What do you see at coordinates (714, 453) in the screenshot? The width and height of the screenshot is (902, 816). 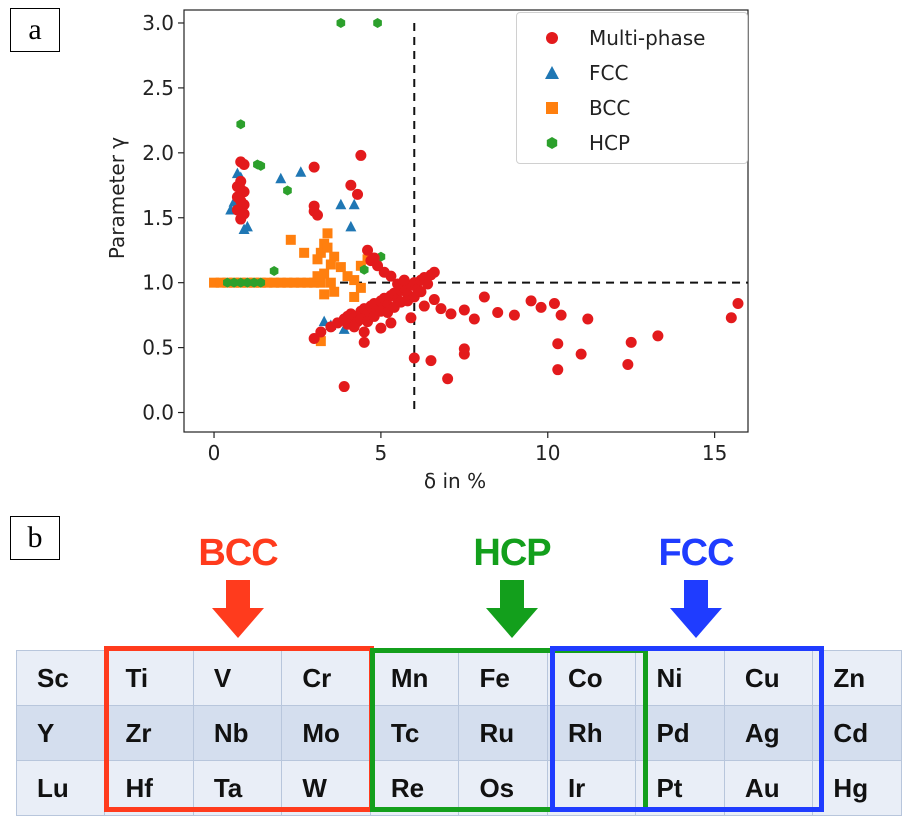 I see `x-tick-label: 15` at bounding box center [714, 453].